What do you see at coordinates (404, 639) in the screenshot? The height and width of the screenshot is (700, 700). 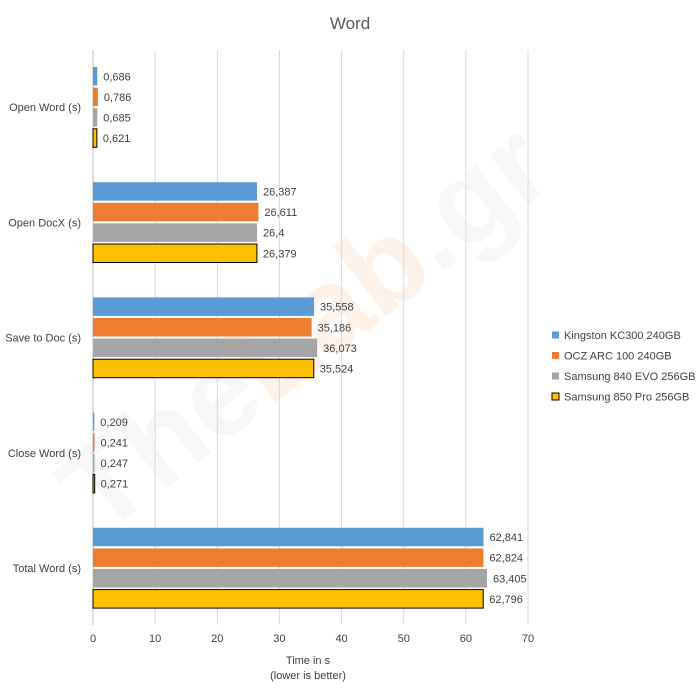 I see `x-tick-label: 50` at bounding box center [404, 639].